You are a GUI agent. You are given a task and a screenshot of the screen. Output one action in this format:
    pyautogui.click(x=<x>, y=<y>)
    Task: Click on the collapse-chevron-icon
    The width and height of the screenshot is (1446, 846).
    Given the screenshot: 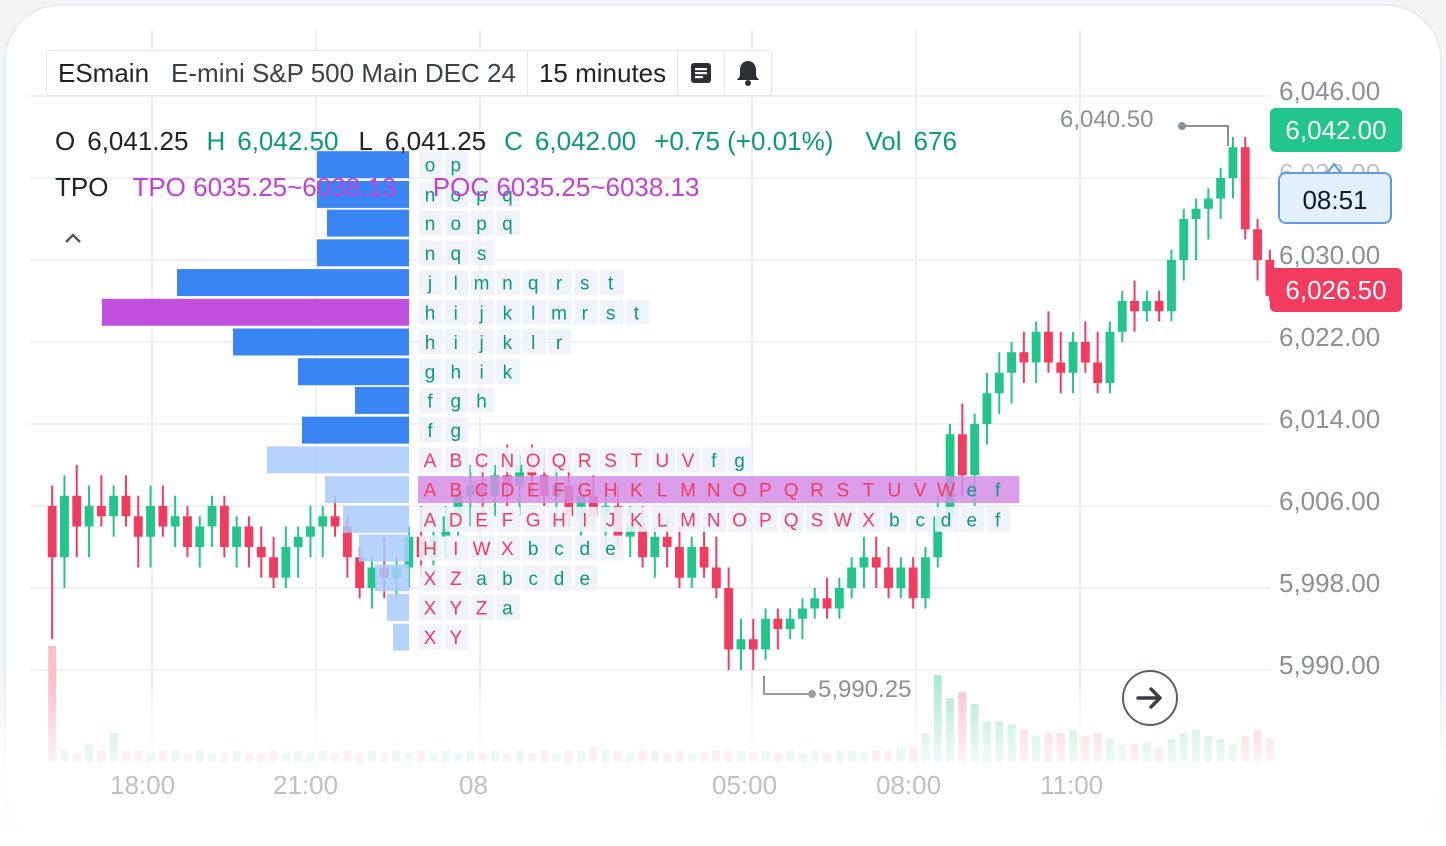 What is the action you would take?
    pyautogui.click(x=73, y=239)
    